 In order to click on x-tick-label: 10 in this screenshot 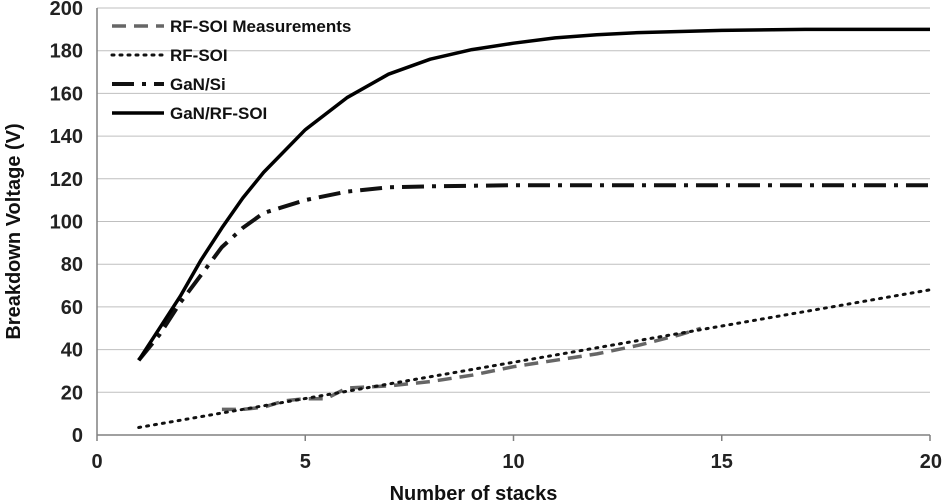, I will do `click(513, 462)`.